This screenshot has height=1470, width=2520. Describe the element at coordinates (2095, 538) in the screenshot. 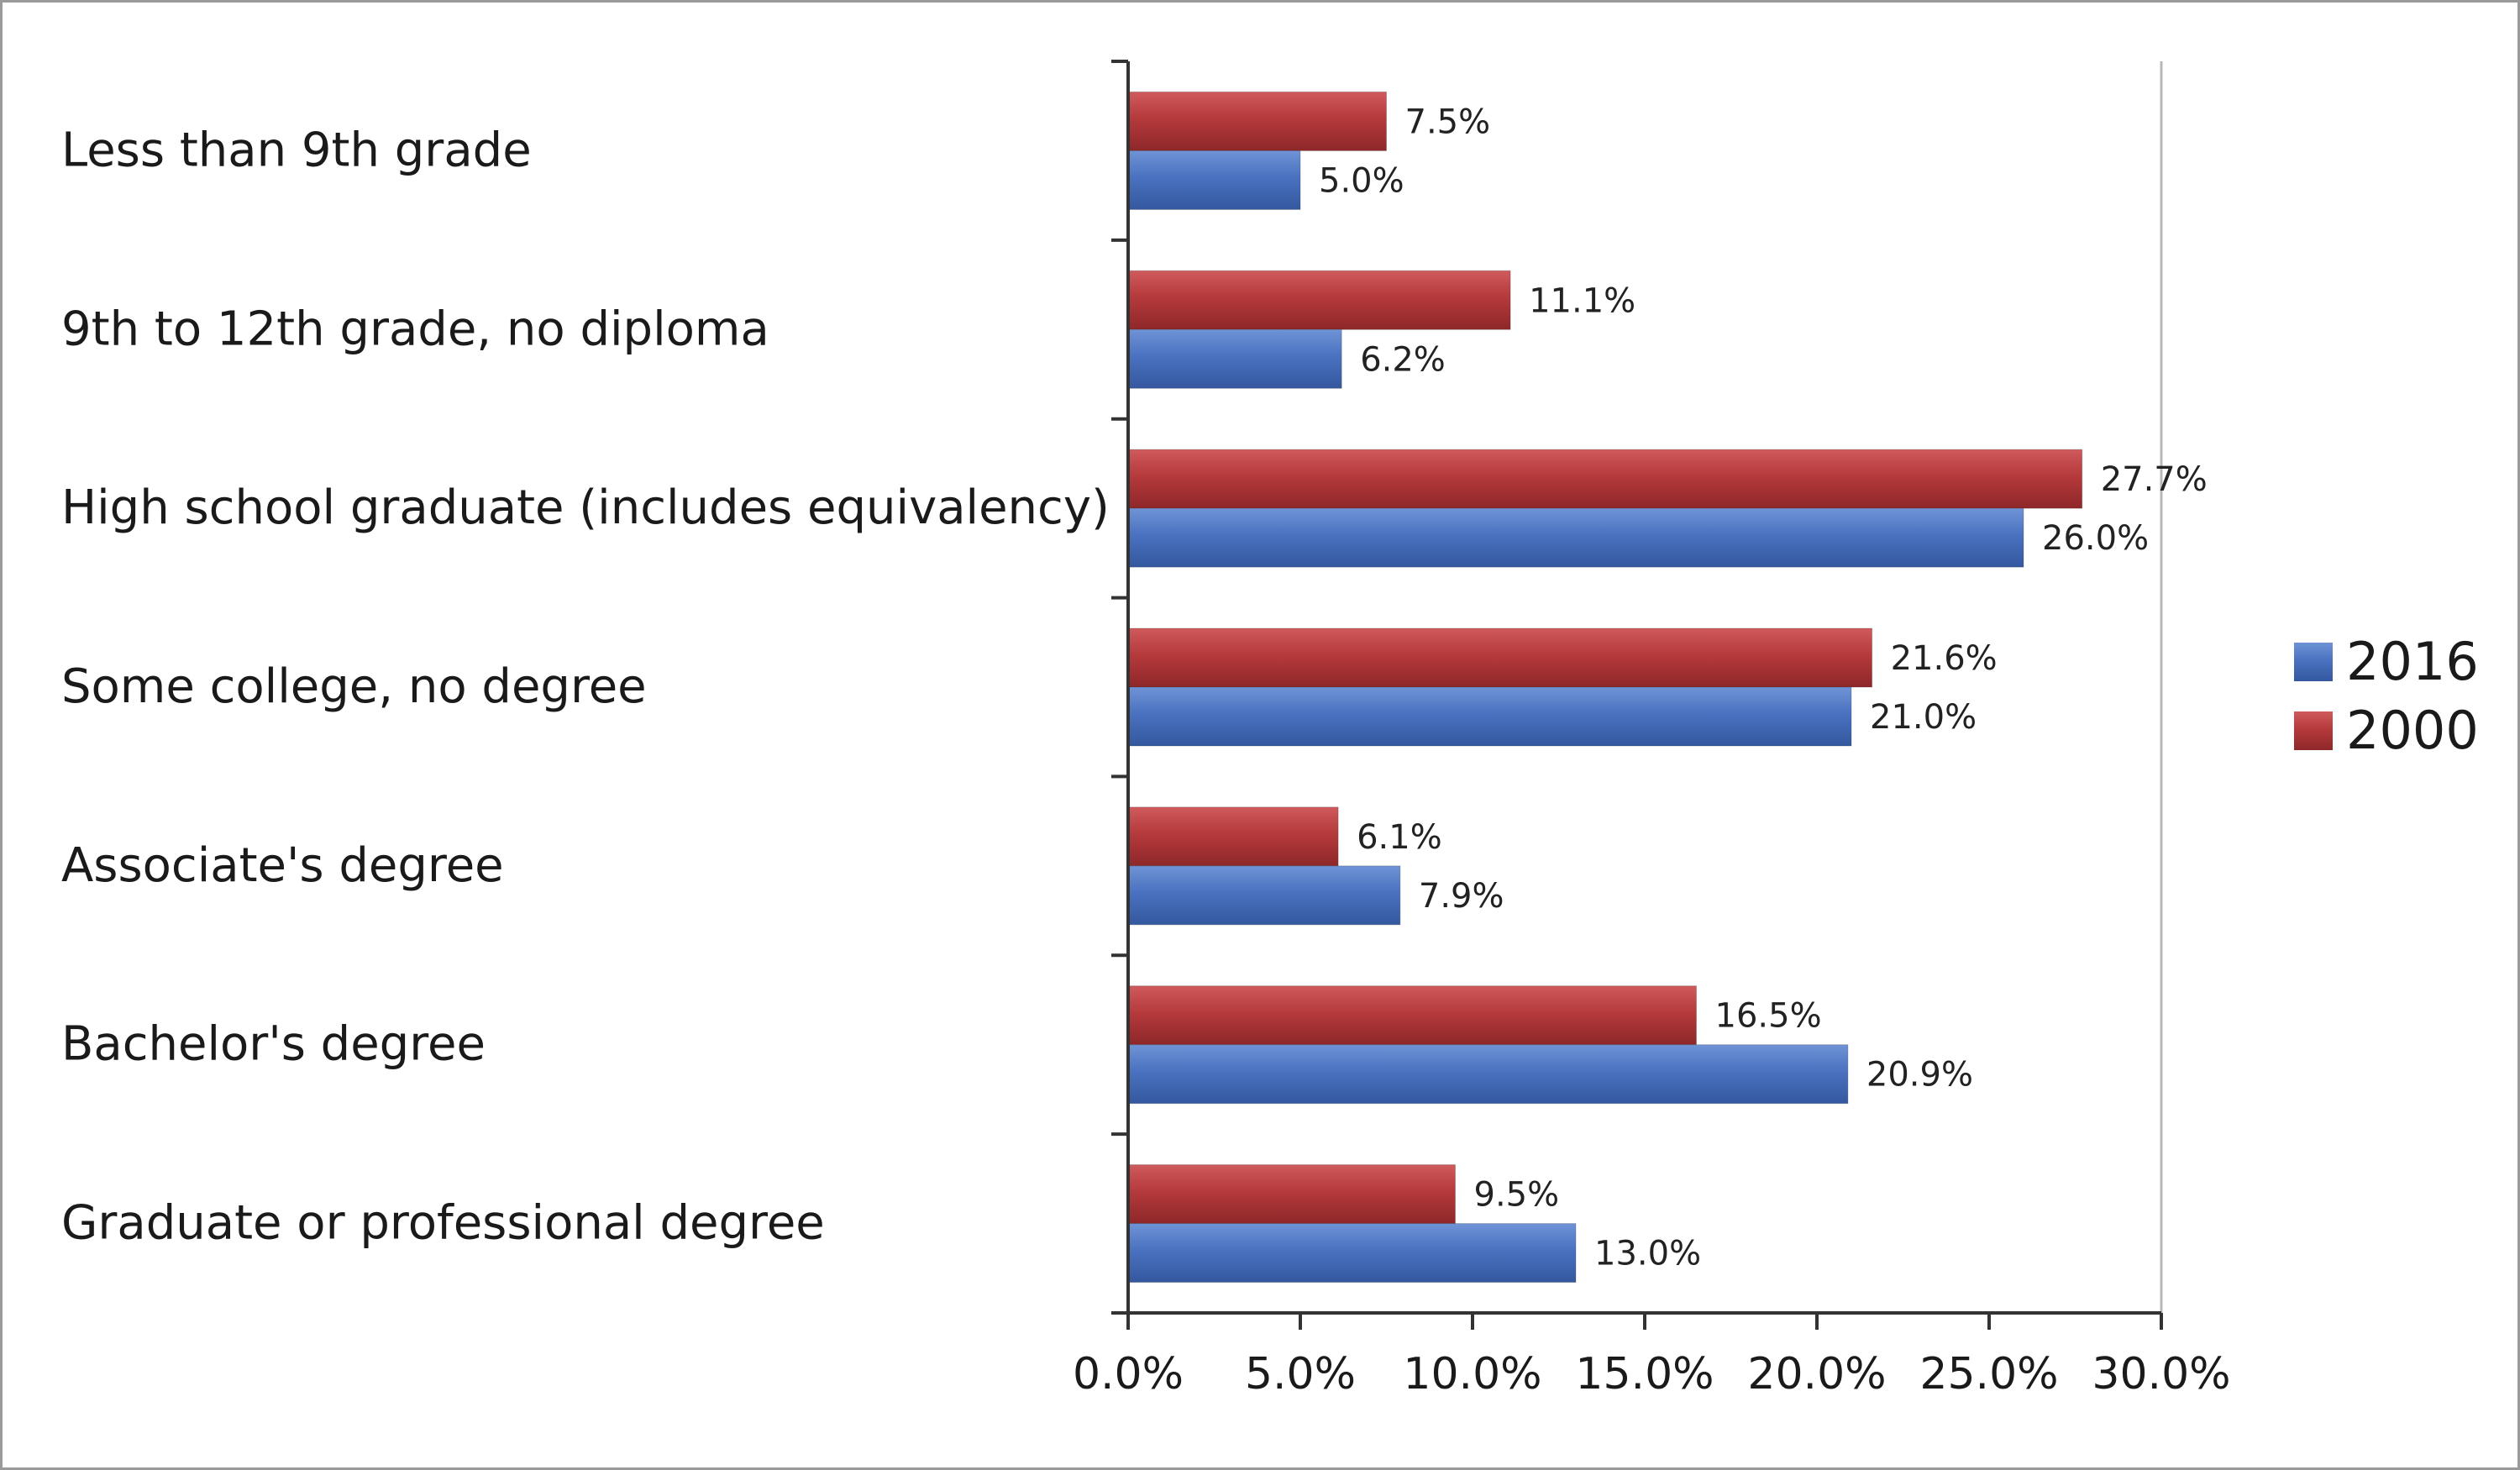

I see `data-label-2016: 26.0%` at that location.